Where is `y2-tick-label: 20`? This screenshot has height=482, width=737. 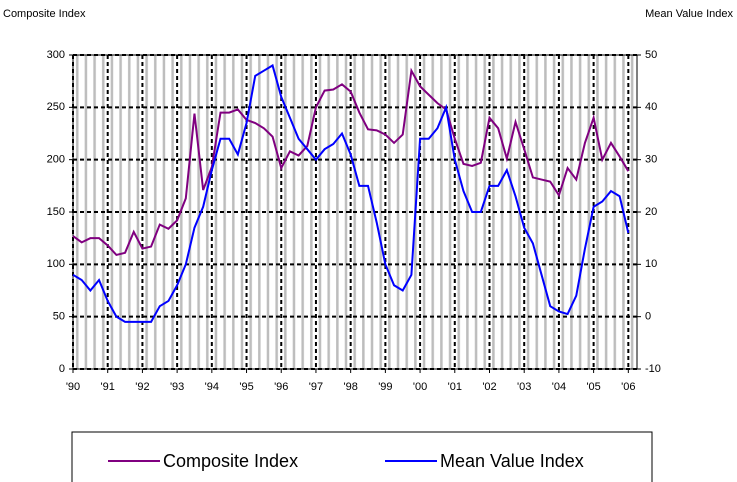
y2-tick-label: 20 is located at coordinates (651, 212).